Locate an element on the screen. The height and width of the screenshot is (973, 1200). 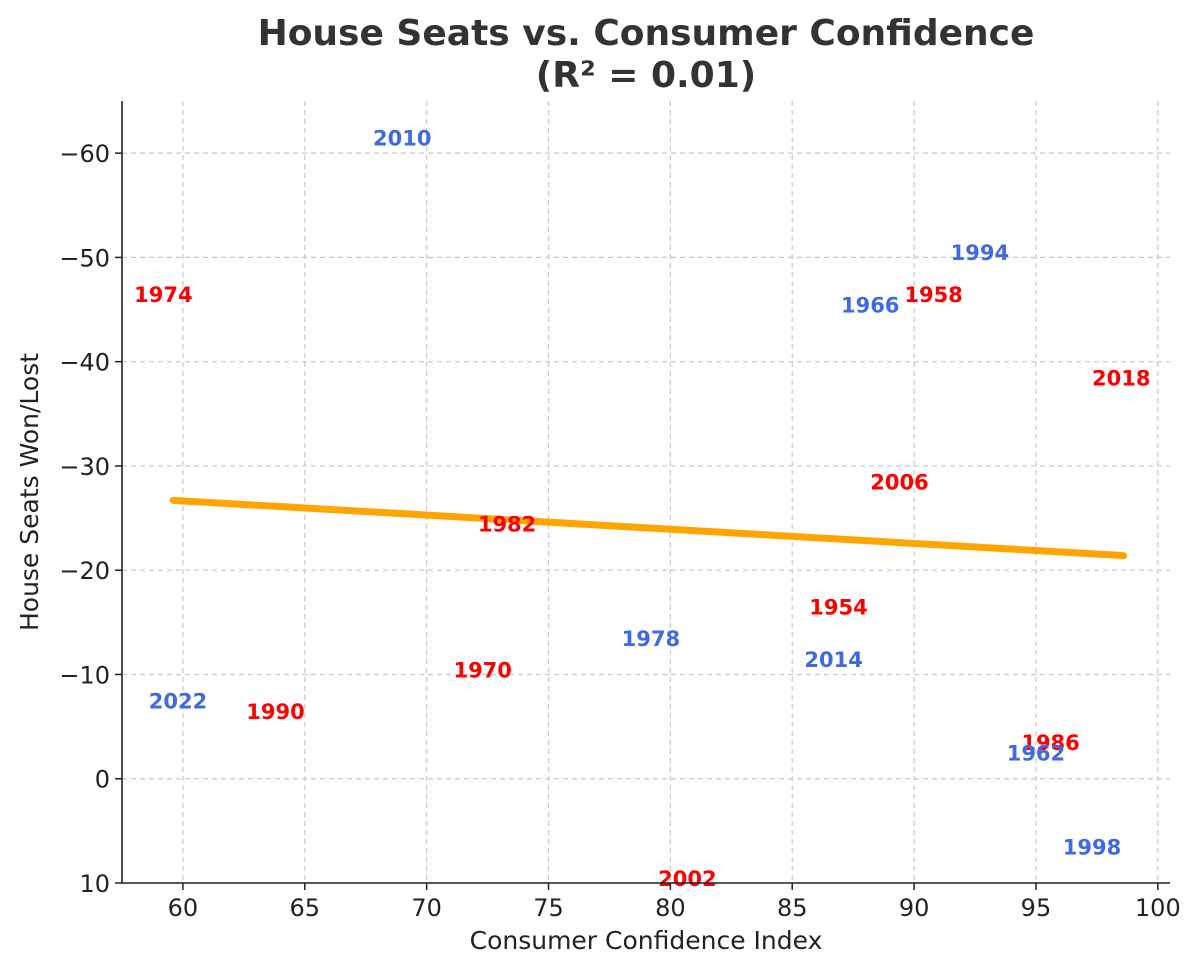
point-label-2014: 2014 is located at coordinates (833, 660).